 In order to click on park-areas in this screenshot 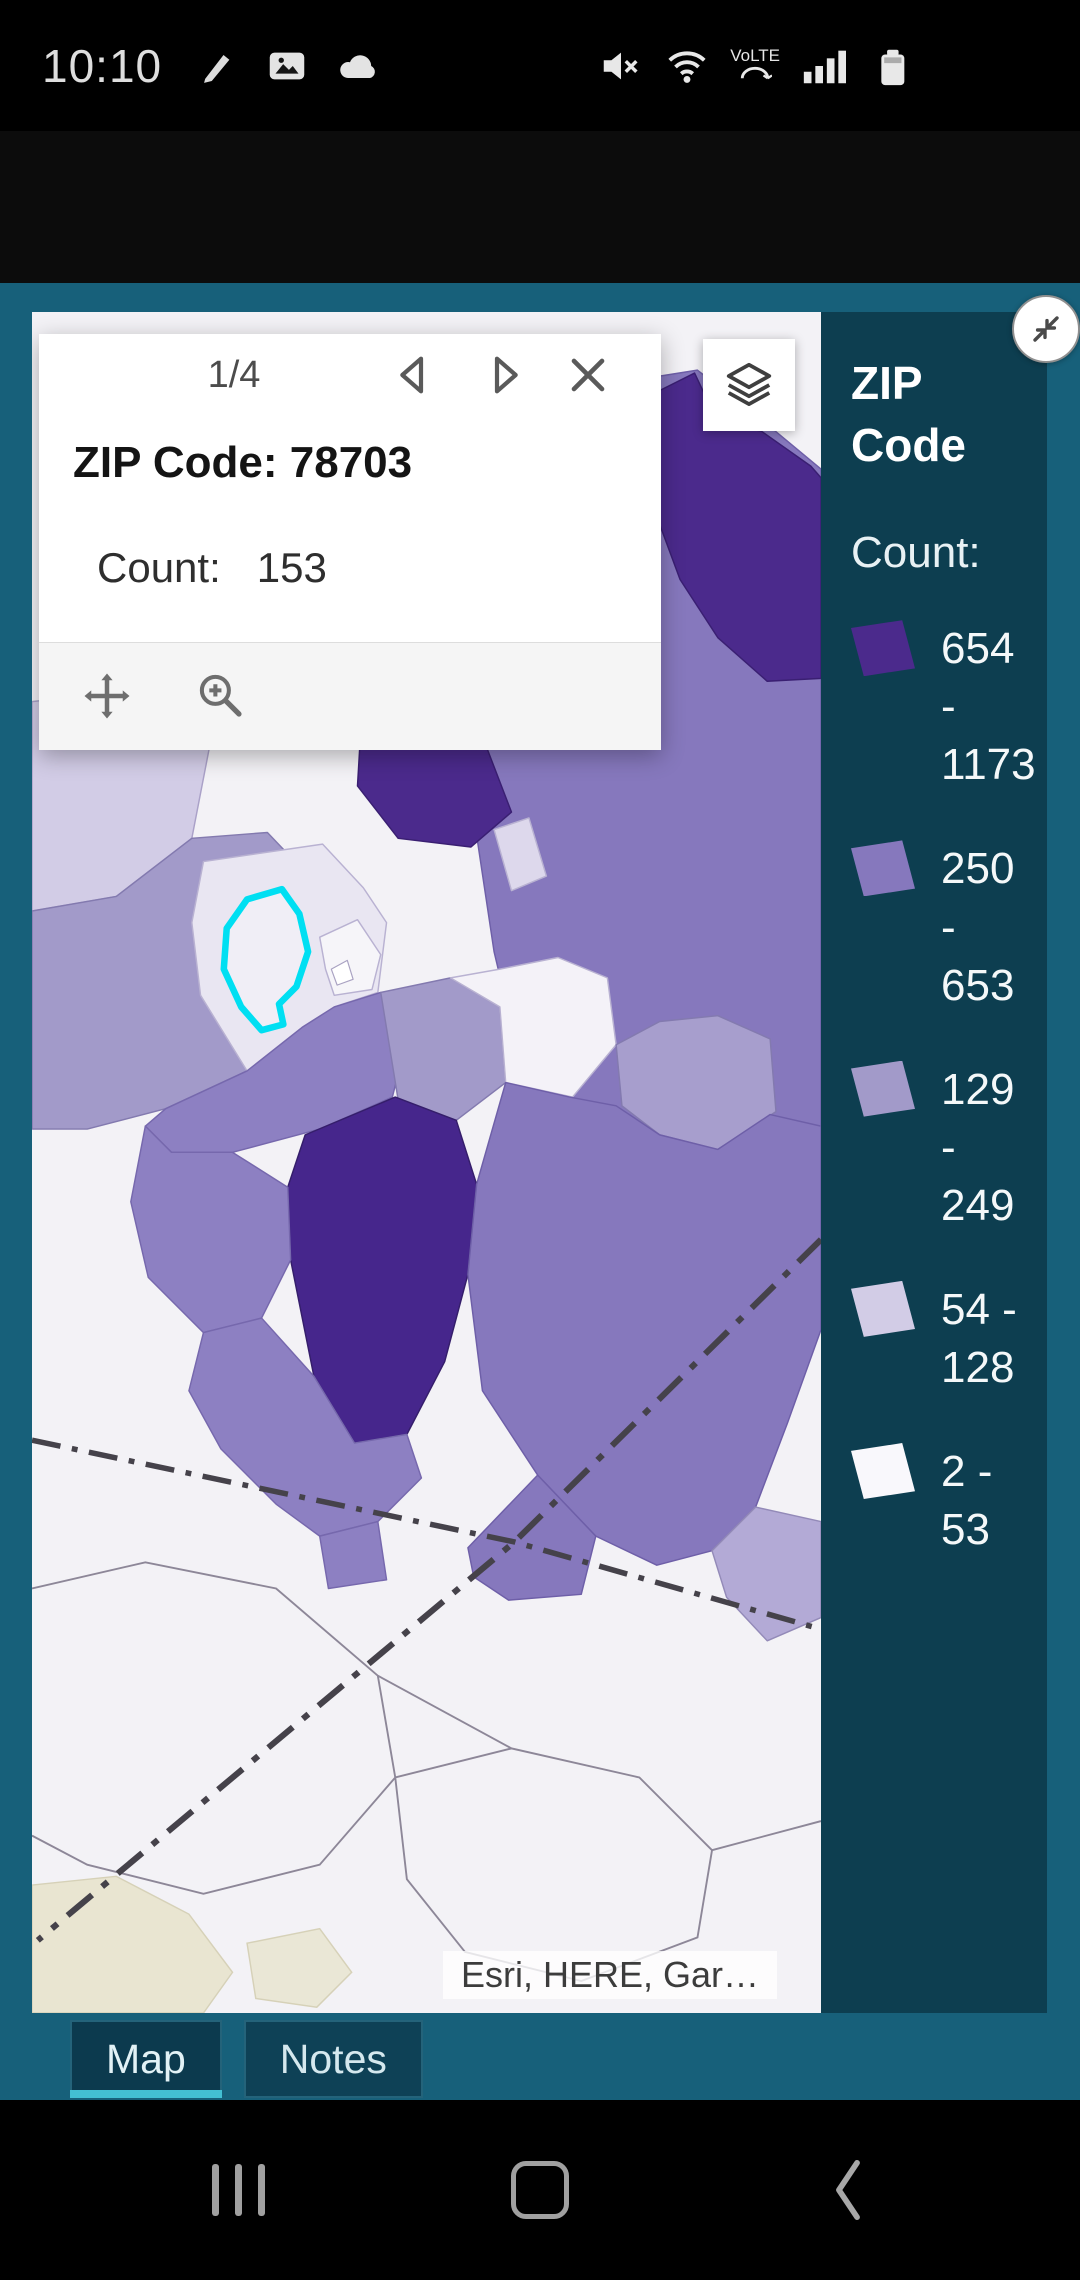, I will do `click(192, 1944)`.